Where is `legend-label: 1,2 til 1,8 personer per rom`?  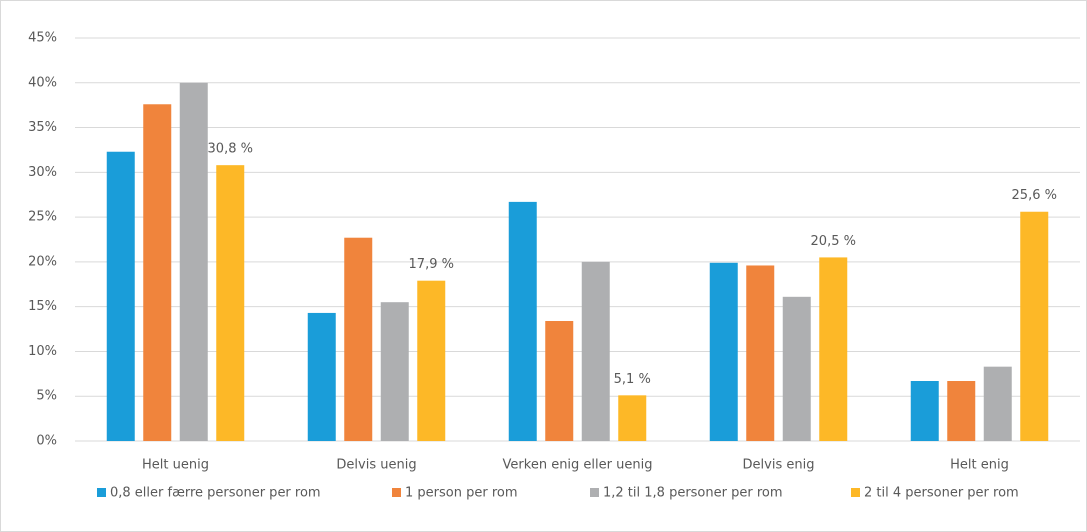
legend-label: 1,2 til 1,8 personer per rom is located at coordinates (693, 493).